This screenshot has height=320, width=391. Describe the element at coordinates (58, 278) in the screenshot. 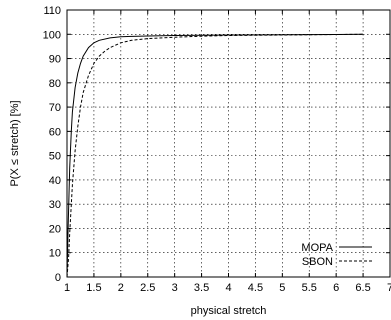

I see `y-tick-label: 0` at that location.